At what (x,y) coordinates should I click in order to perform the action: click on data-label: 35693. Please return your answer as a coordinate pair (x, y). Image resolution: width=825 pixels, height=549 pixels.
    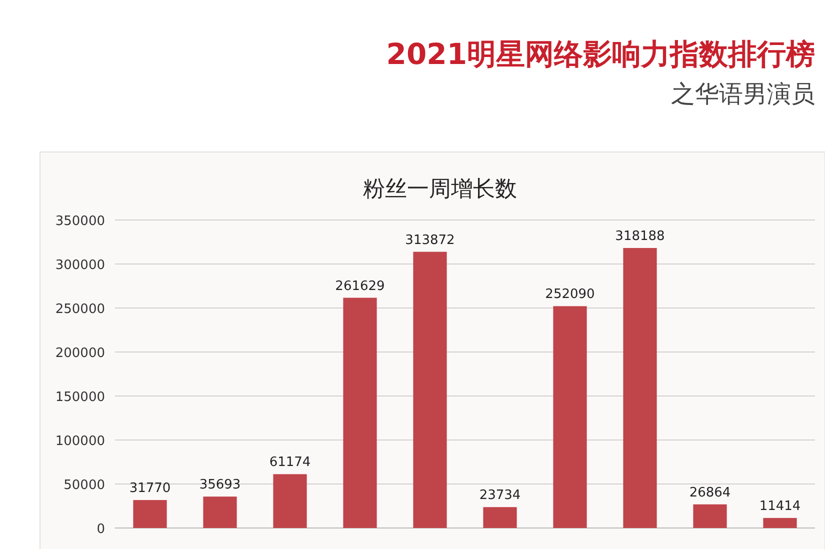
    Looking at the image, I should click on (220, 485).